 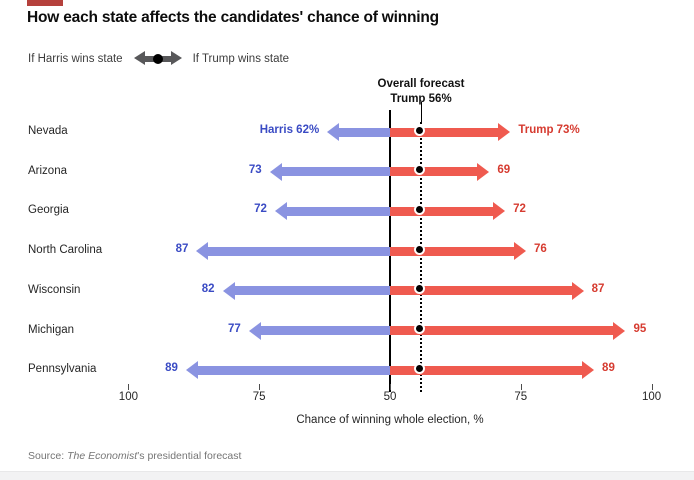 What do you see at coordinates (234, 328) in the screenshot?
I see `harris-value-label: 77` at bounding box center [234, 328].